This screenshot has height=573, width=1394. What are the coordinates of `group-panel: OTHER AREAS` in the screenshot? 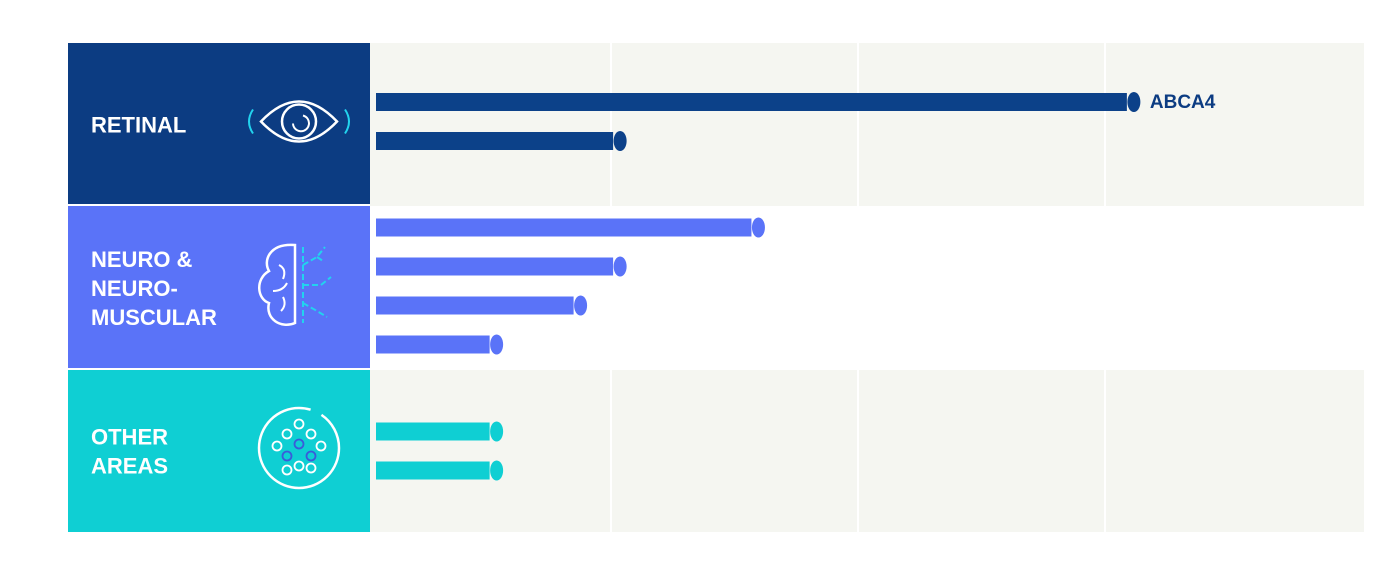 It's located at (219, 451).